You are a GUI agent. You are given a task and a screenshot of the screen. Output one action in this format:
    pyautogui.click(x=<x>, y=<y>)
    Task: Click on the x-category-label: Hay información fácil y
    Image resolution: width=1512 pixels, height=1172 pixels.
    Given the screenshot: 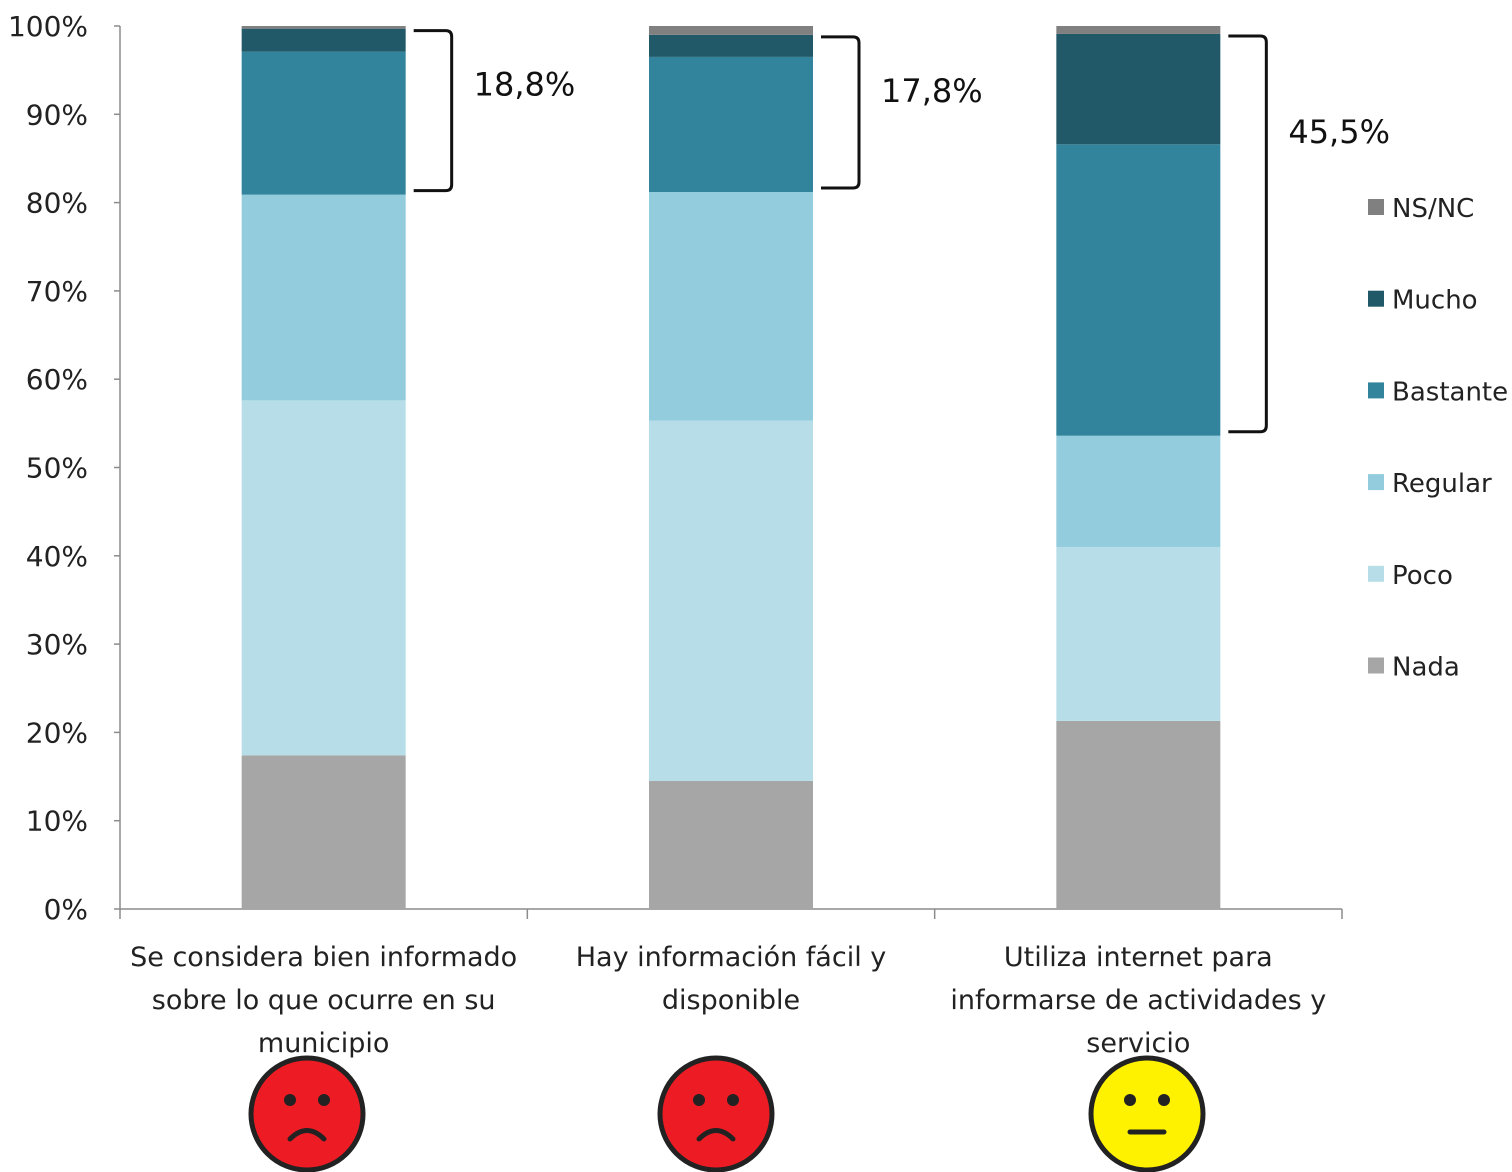 What is the action you would take?
    pyautogui.click(x=731, y=957)
    